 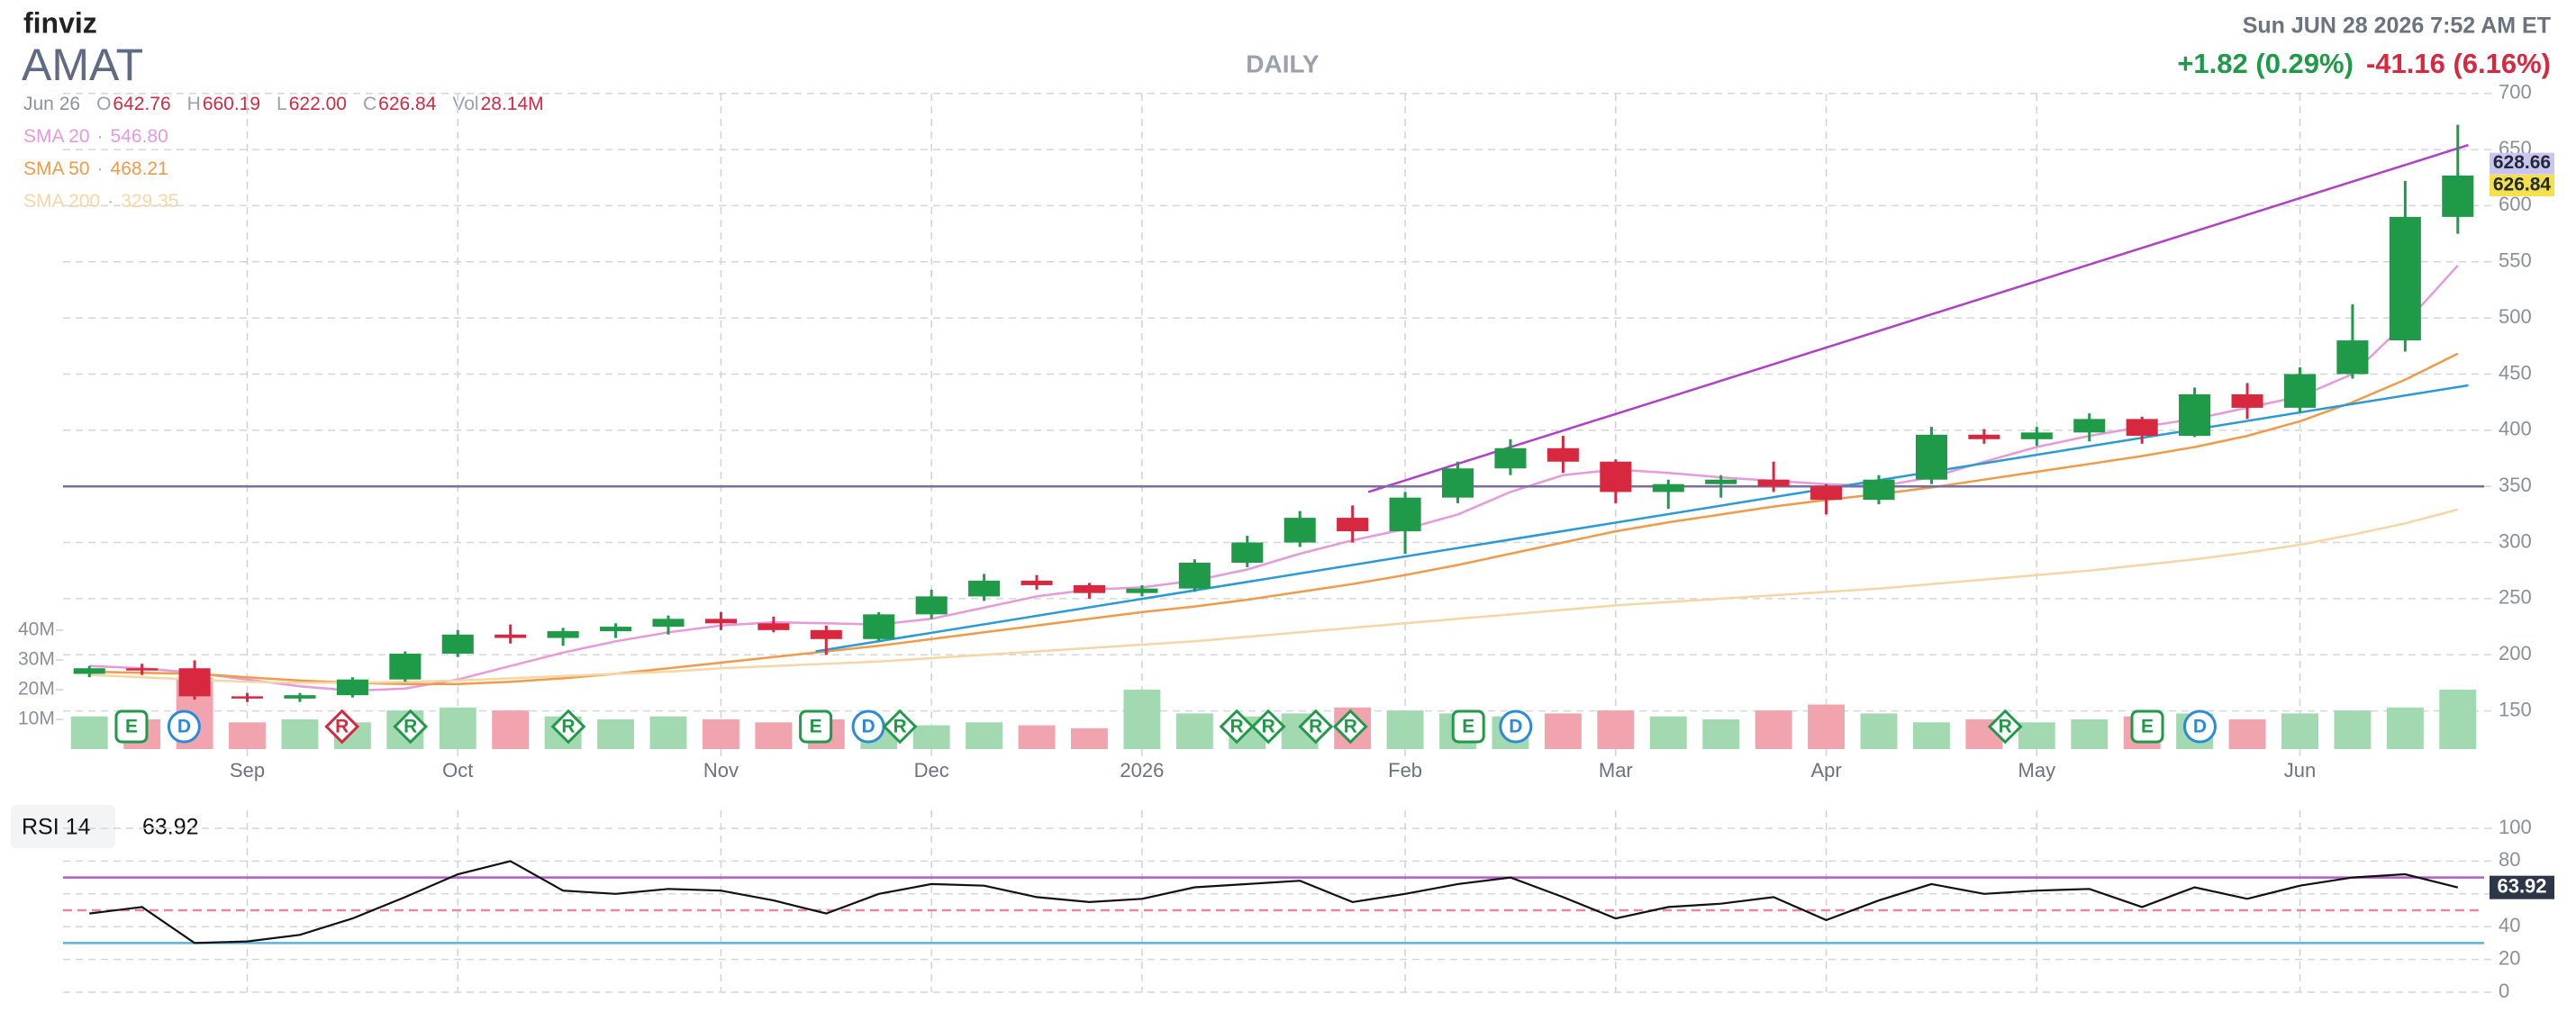 What do you see at coordinates (51, 104) in the screenshot?
I see `ohlc-date: Jun 26` at bounding box center [51, 104].